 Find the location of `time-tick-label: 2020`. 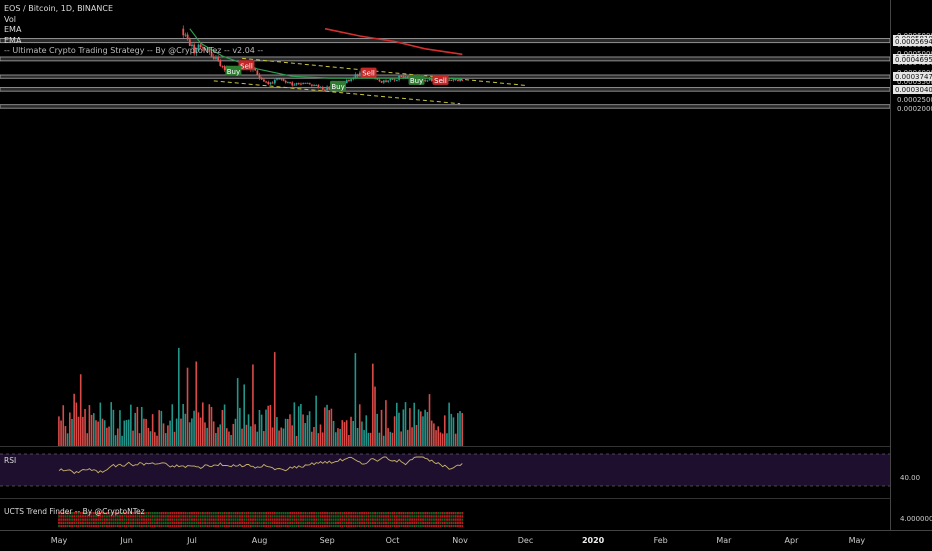

time-tick-label: 2020 is located at coordinates (593, 540).